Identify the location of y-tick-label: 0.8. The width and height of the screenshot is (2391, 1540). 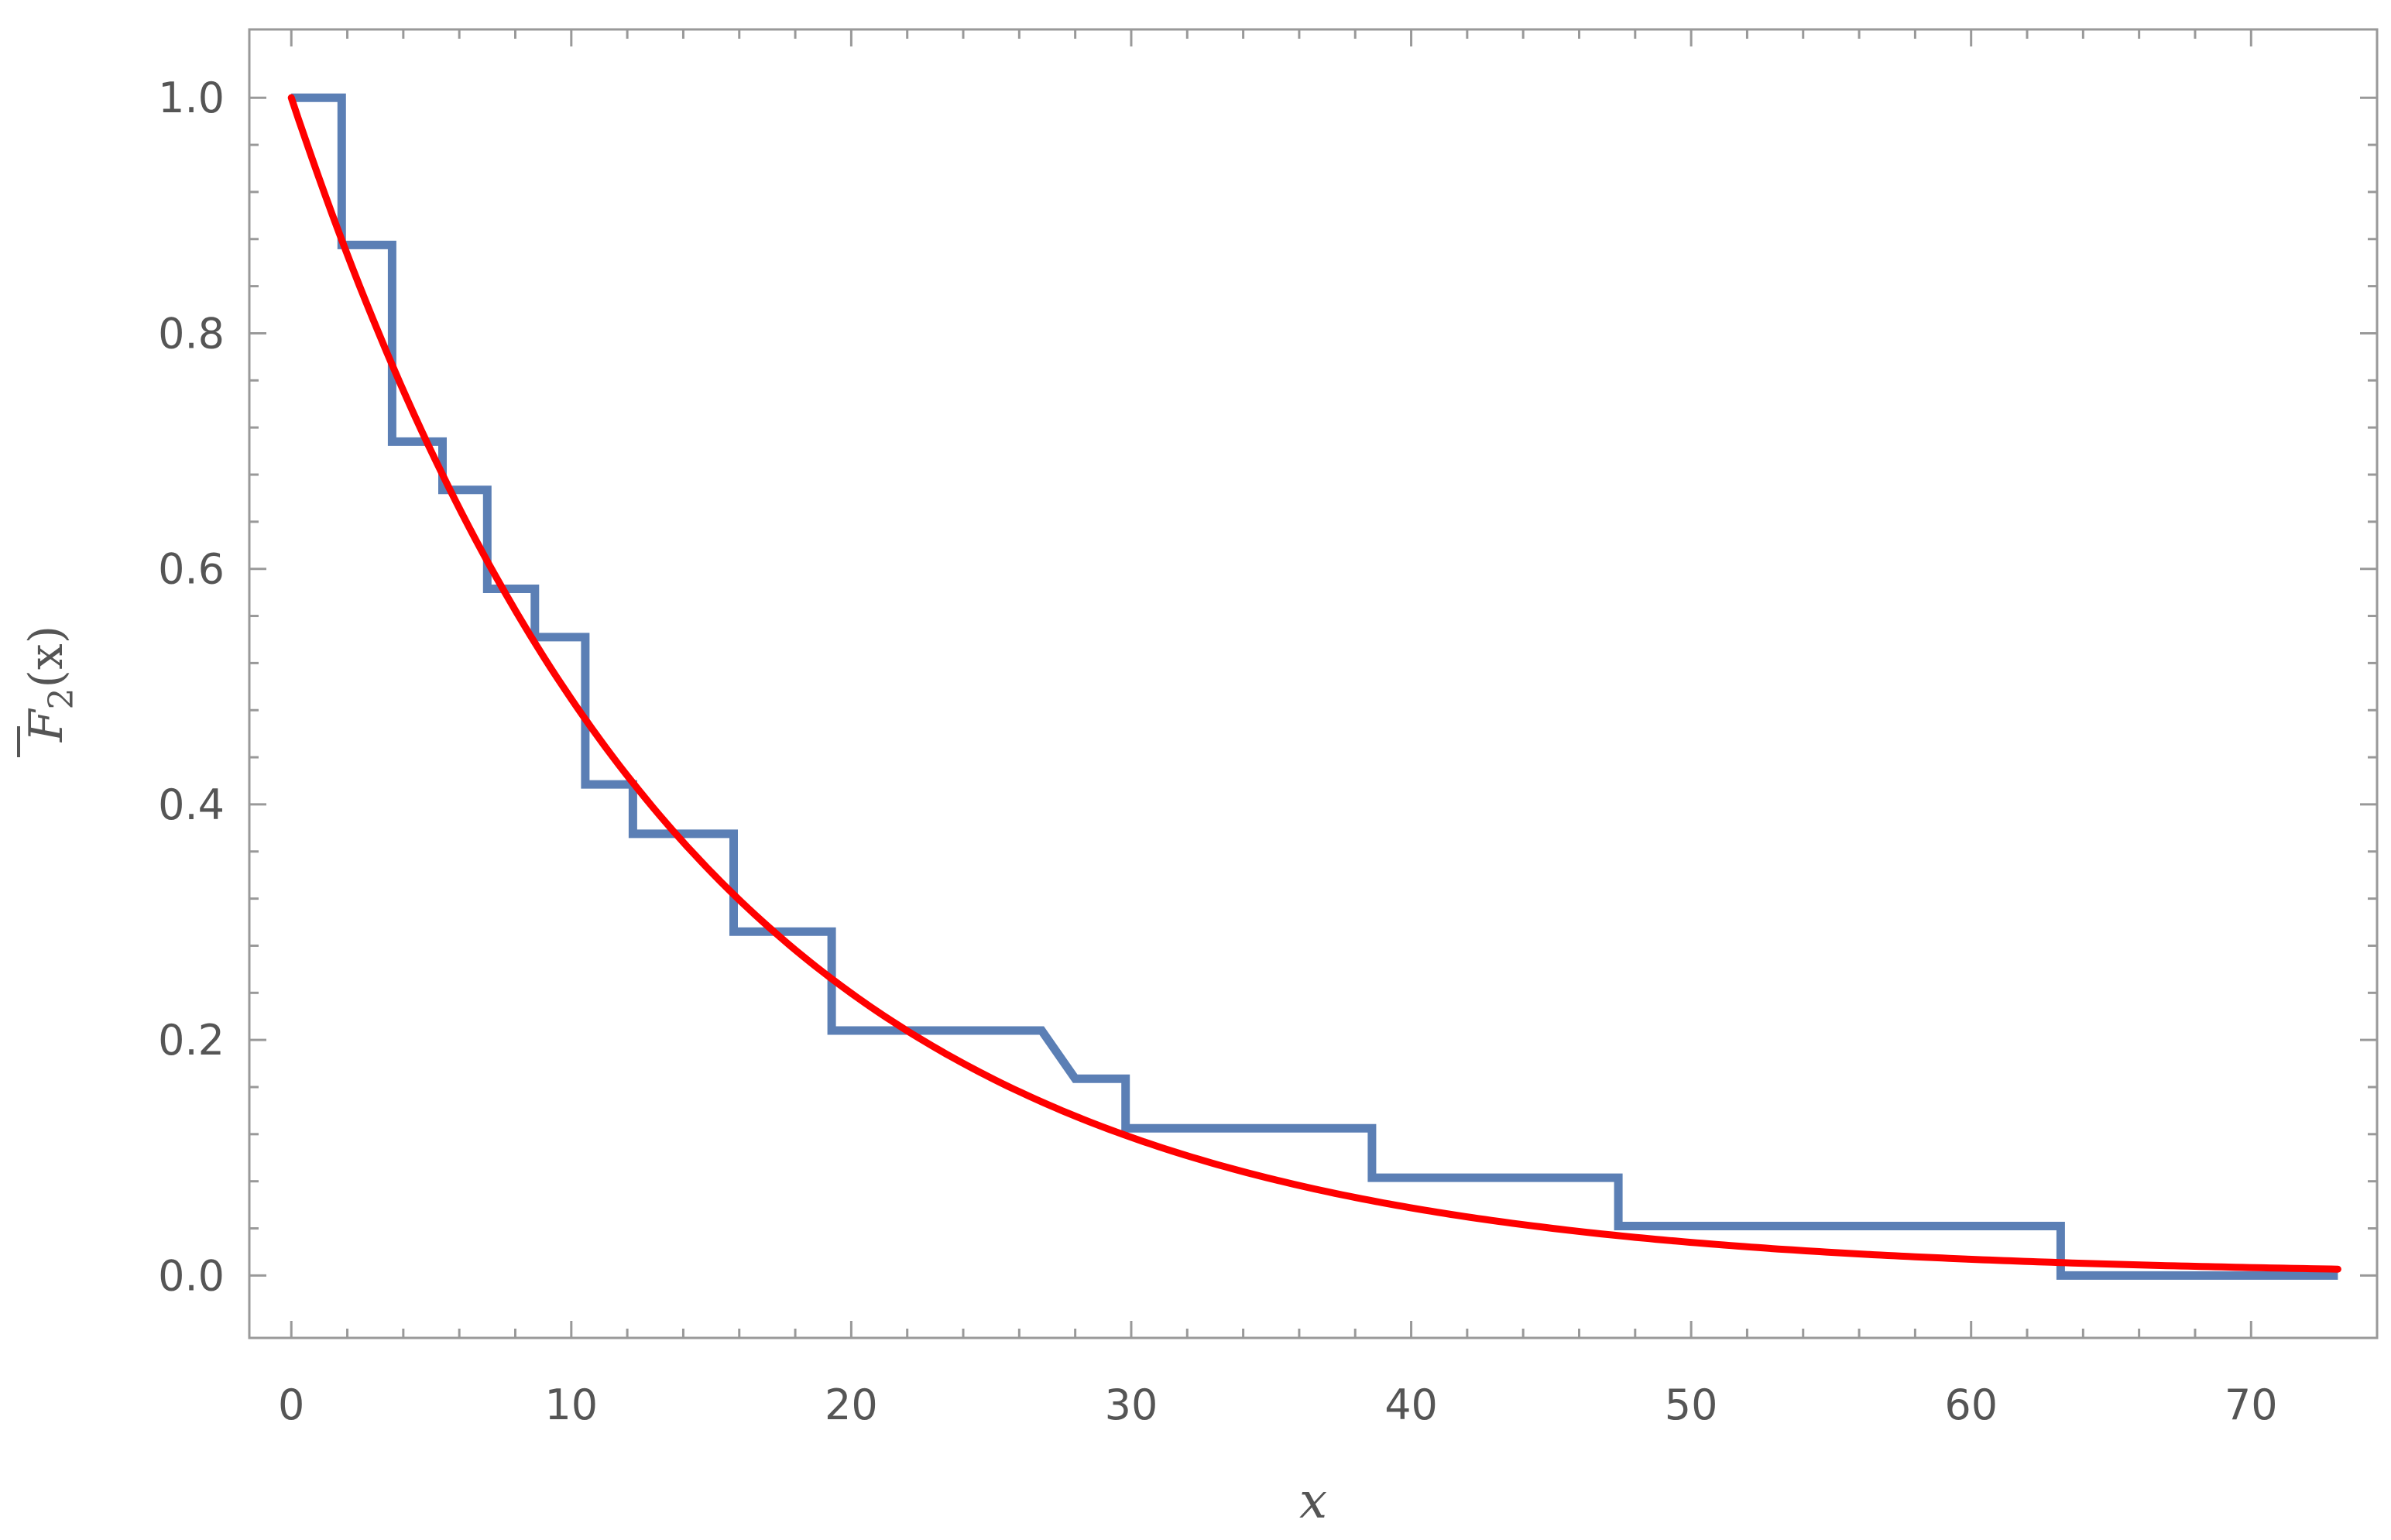
(191, 333).